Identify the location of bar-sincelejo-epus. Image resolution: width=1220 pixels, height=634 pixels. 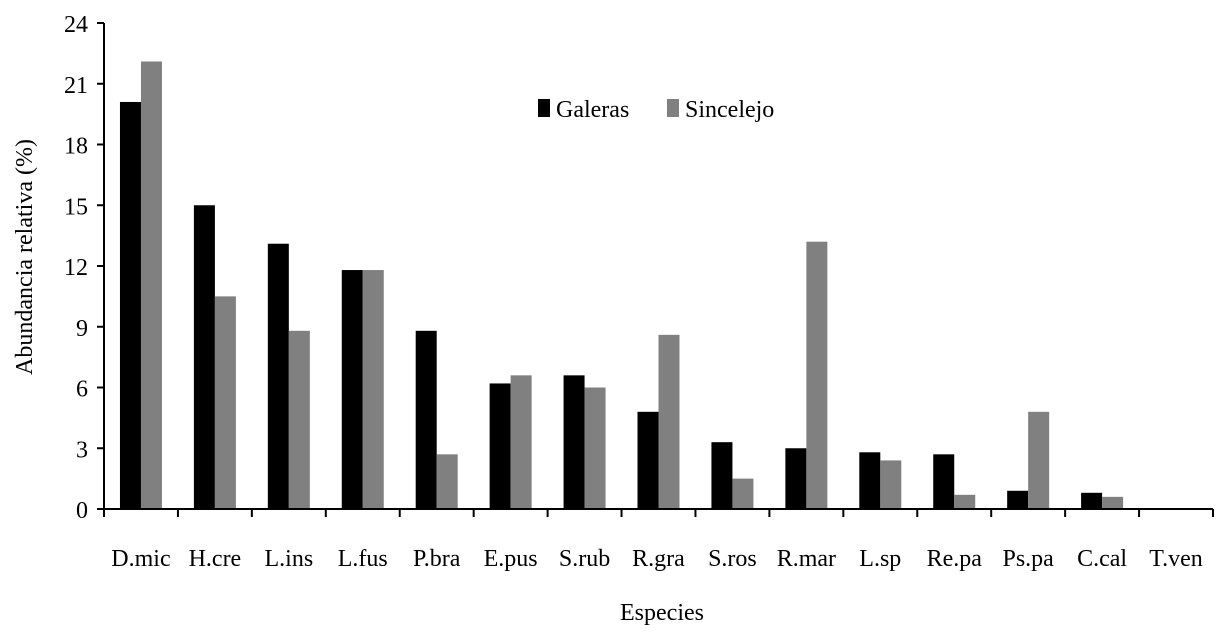
(521, 442).